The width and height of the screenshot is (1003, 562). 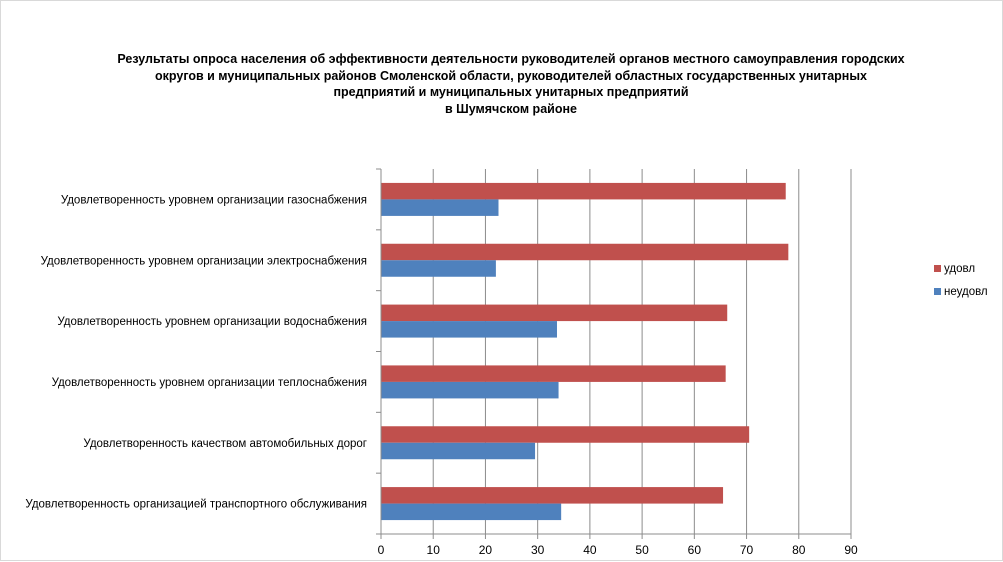 What do you see at coordinates (511, 108) in the screenshot?
I see `chart-title-line-4: в Шумячском районе` at bounding box center [511, 108].